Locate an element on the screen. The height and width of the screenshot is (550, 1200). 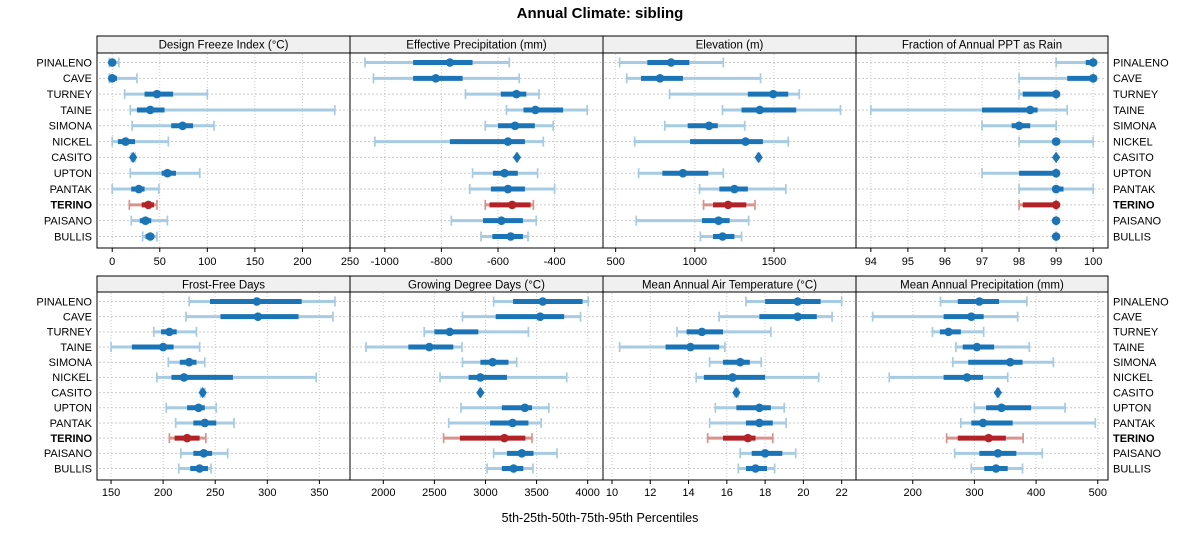
site-label-left: TAINE is located at coordinates (76, 111).